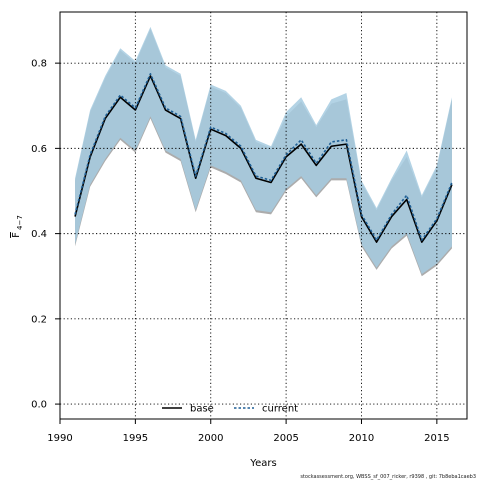  What do you see at coordinates (280, 409) in the screenshot?
I see `legend-label-current: current` at bounding box center [280, 409].